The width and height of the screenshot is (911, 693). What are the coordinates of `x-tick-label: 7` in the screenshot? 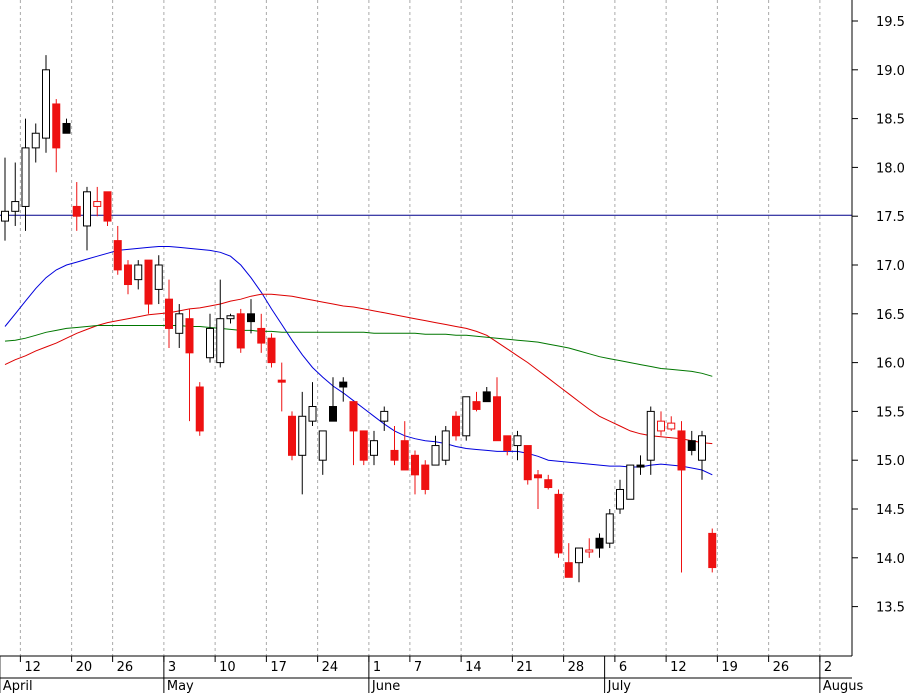 It's located at (418, 667).